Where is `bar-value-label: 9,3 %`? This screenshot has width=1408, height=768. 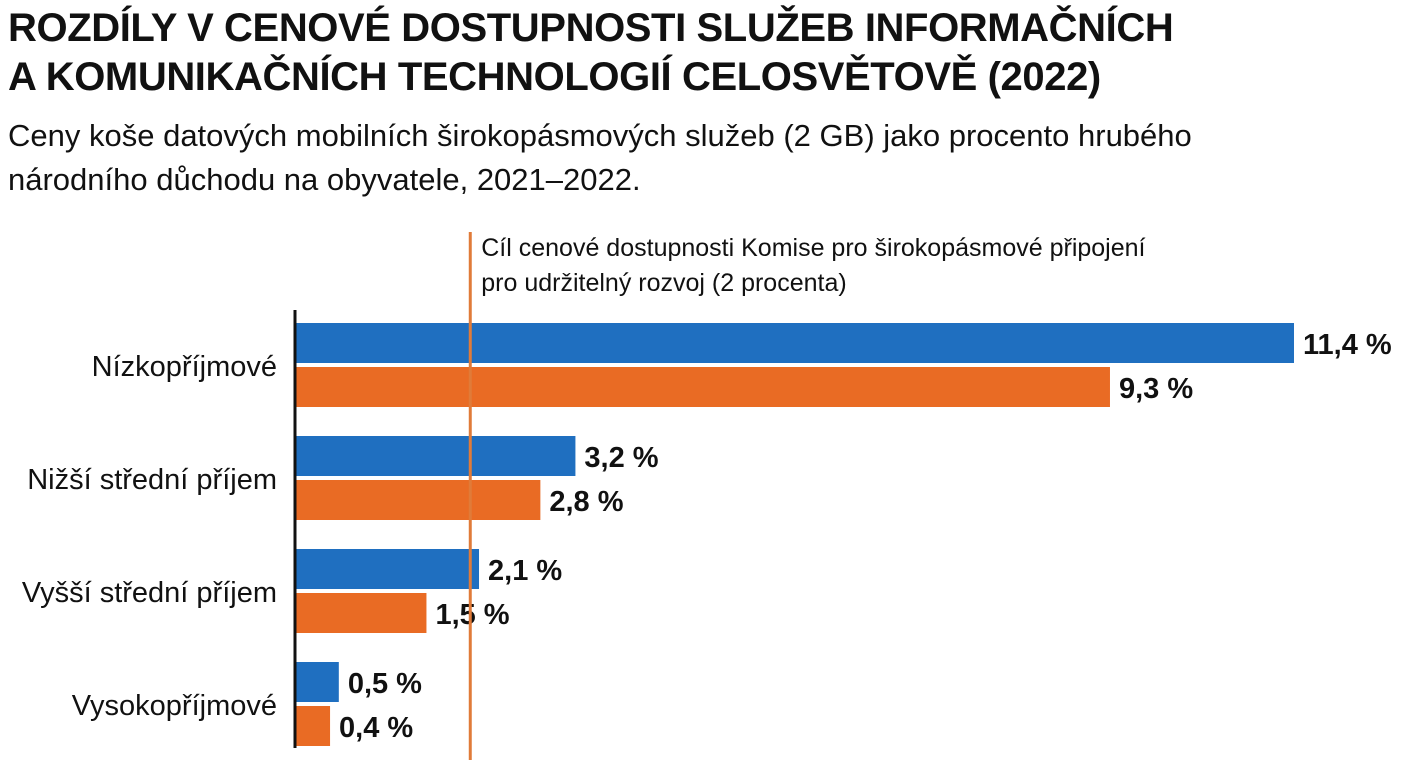 bar-value-label: 9,3 % is located at coordinates (1156, 389).